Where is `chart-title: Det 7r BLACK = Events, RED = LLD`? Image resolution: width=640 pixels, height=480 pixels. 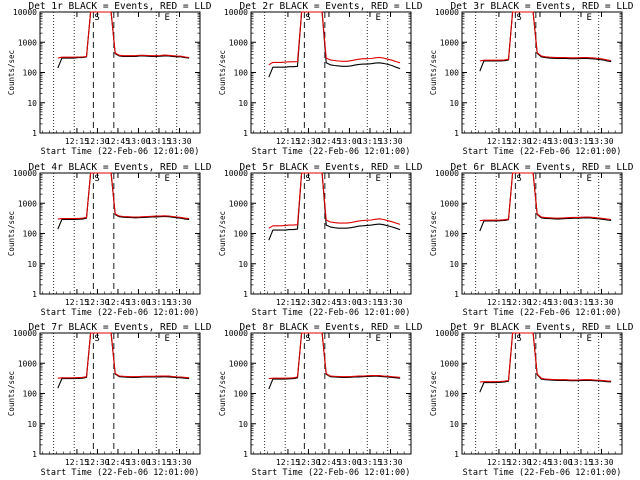 chart-title: Det 7r BLACK = Events, RED = LLD is located at coordinates (119, 327).